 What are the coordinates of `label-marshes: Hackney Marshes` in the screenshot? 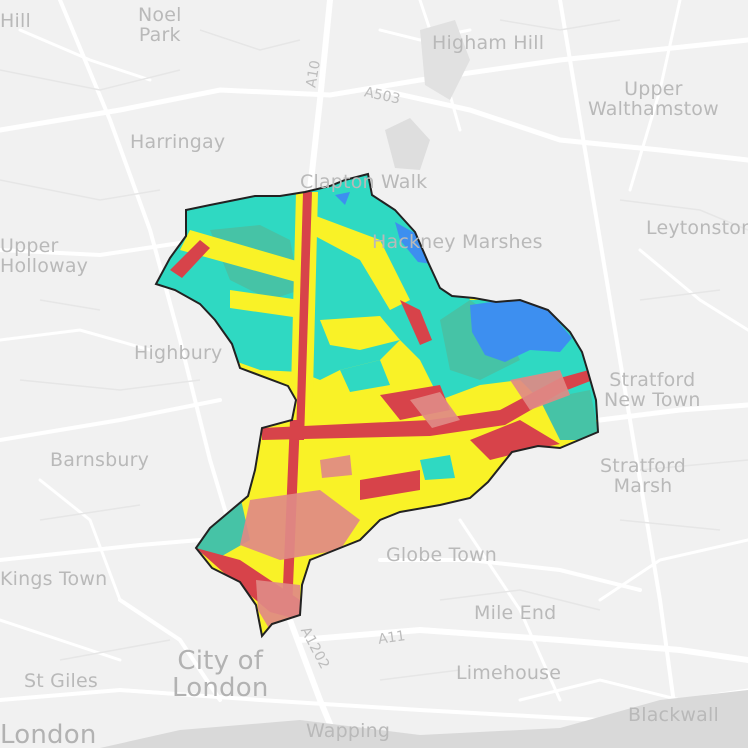 It's located at (457, 242).